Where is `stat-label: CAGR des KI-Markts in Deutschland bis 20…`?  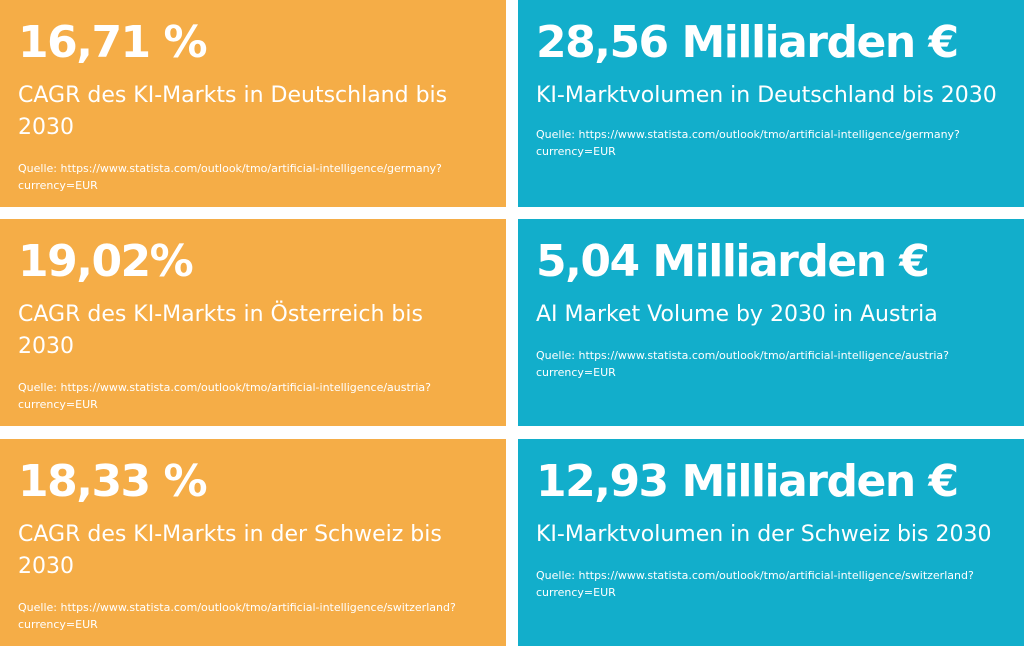
stat-label: CAGR des KI-Markts in Deutschland bis 20… is located at coordinates (233, 111).